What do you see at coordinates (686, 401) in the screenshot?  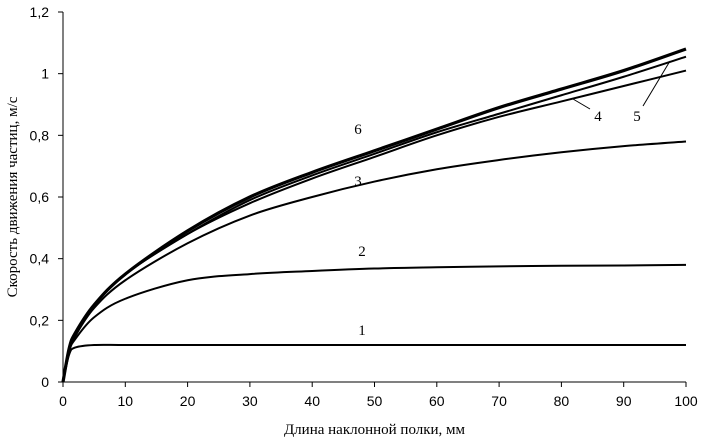 I see `x-tick-label: 100` at bounding box center [686, 401].